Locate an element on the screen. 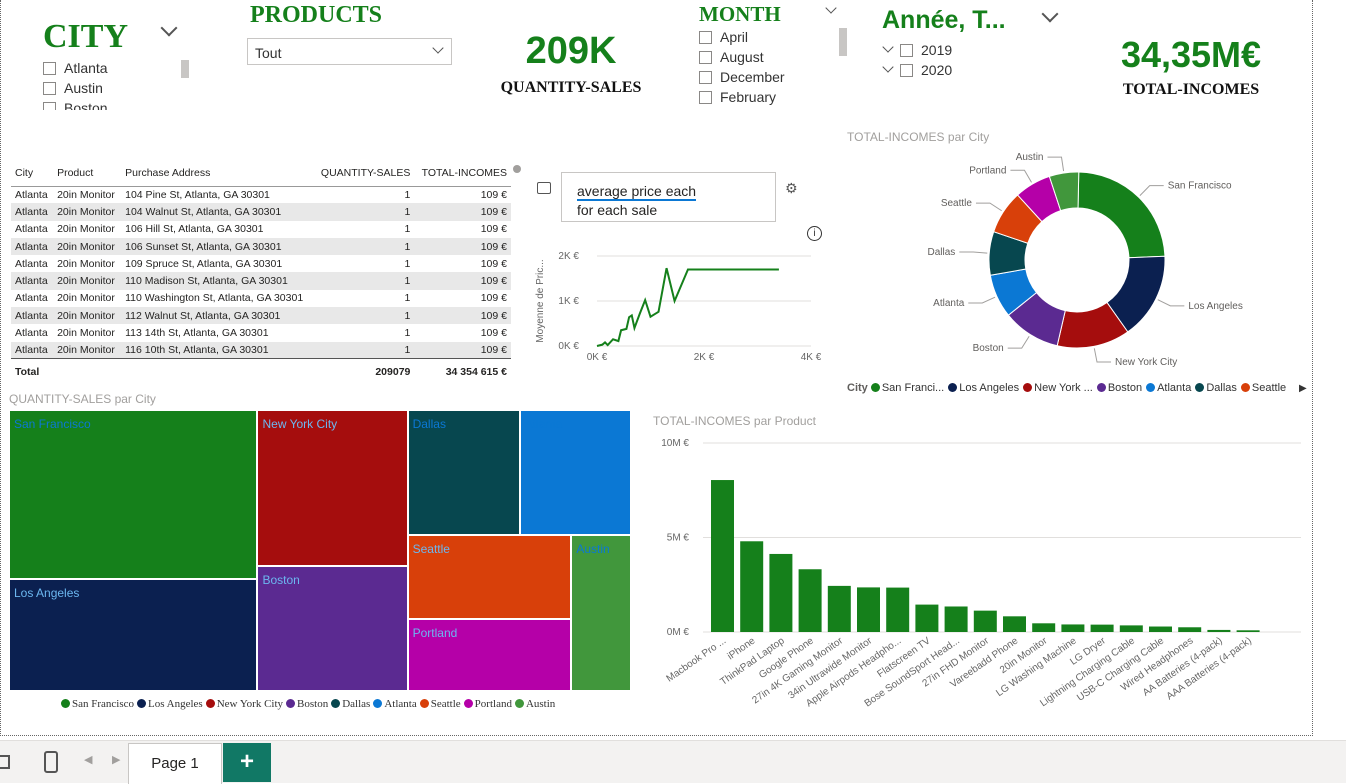  treemap-tile: Seattle is located at coordinates (489, 577).